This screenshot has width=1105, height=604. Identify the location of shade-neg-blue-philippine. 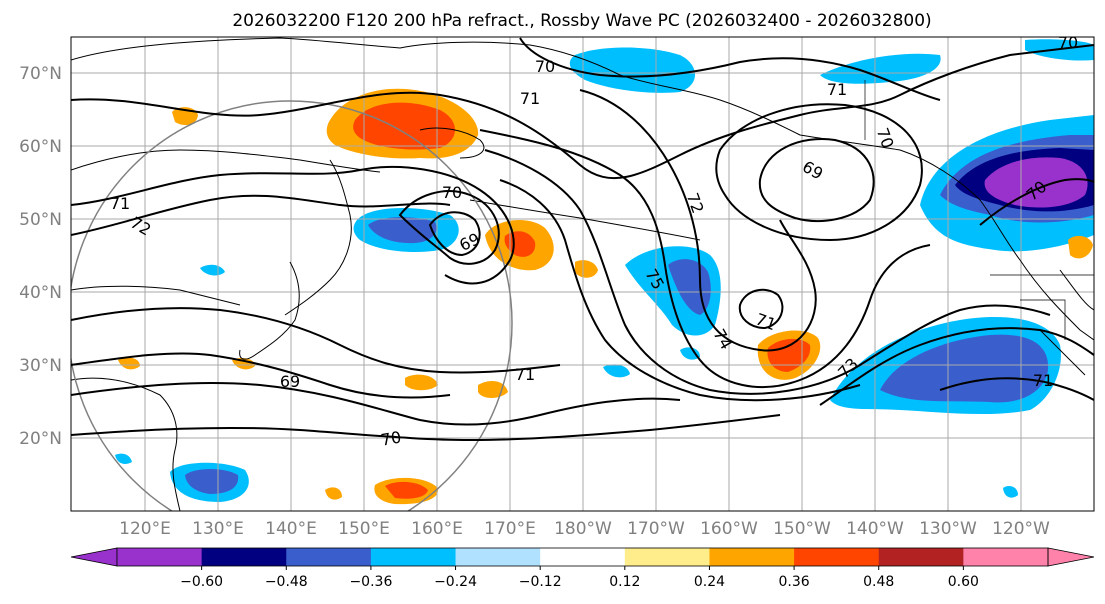
(212, 481).